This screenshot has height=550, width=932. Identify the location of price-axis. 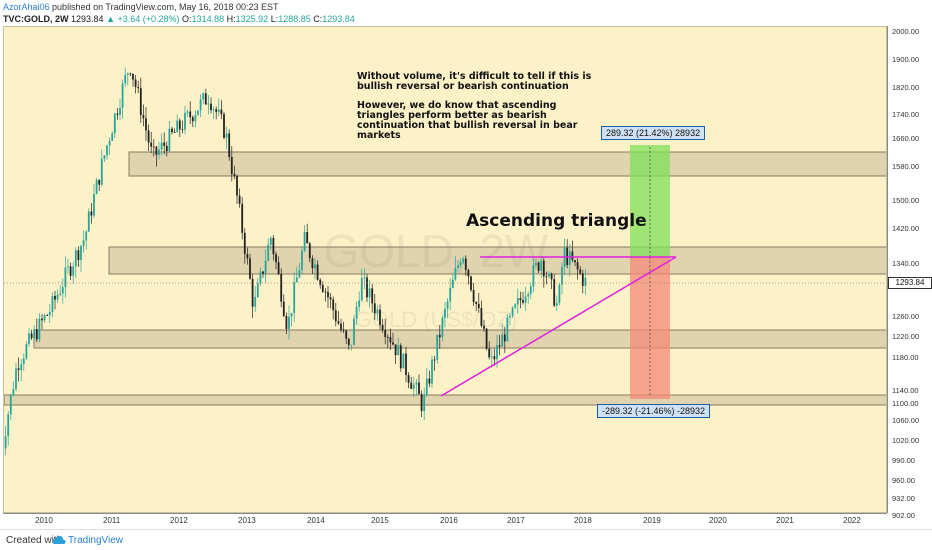
(909, 269).